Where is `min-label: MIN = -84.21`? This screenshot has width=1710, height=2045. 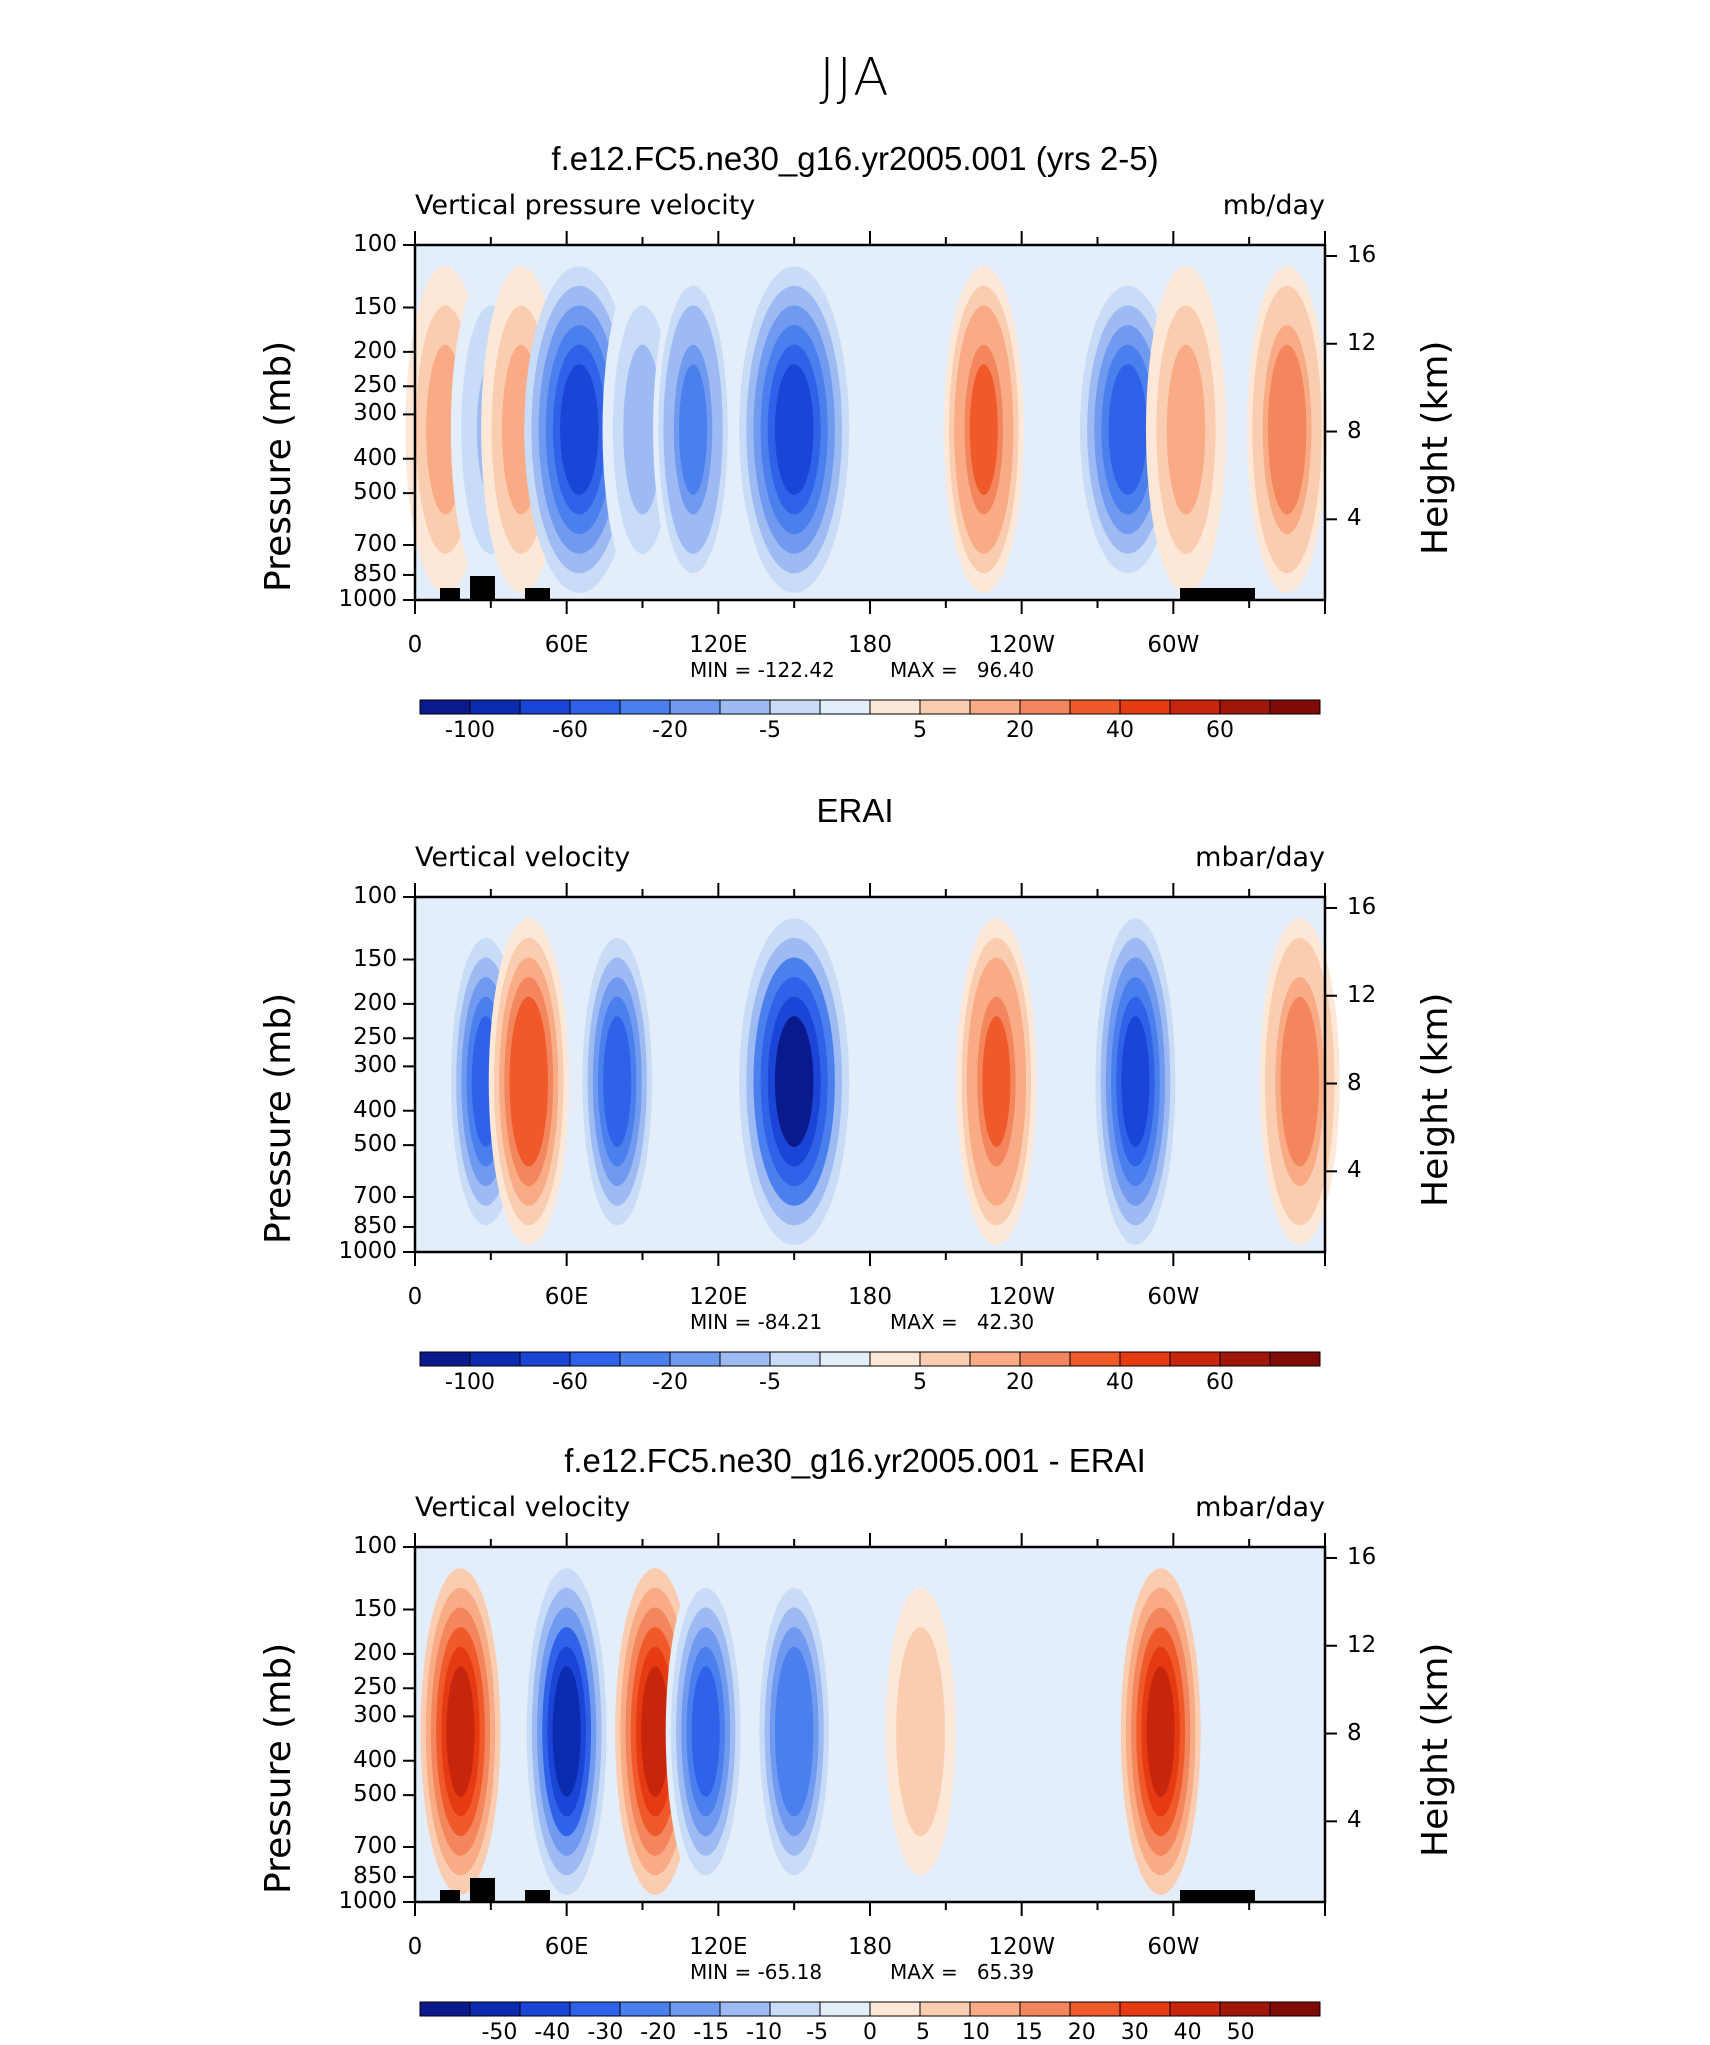 min-label: MIN = -84.21 is located at coordinates (756, 1322).